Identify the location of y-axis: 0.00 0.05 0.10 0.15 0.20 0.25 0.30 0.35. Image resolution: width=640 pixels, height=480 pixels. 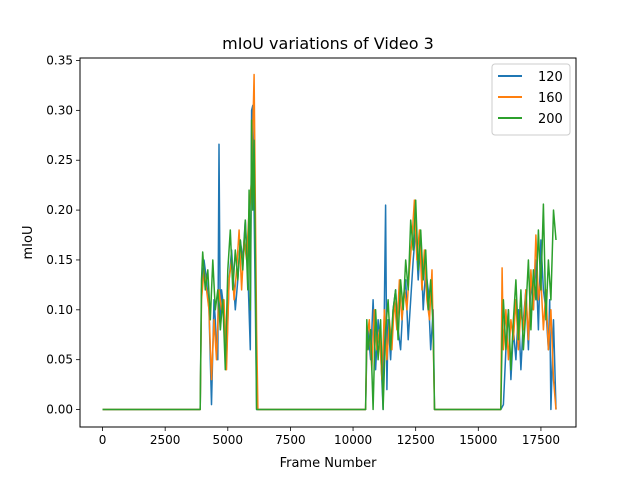
(63, 235).